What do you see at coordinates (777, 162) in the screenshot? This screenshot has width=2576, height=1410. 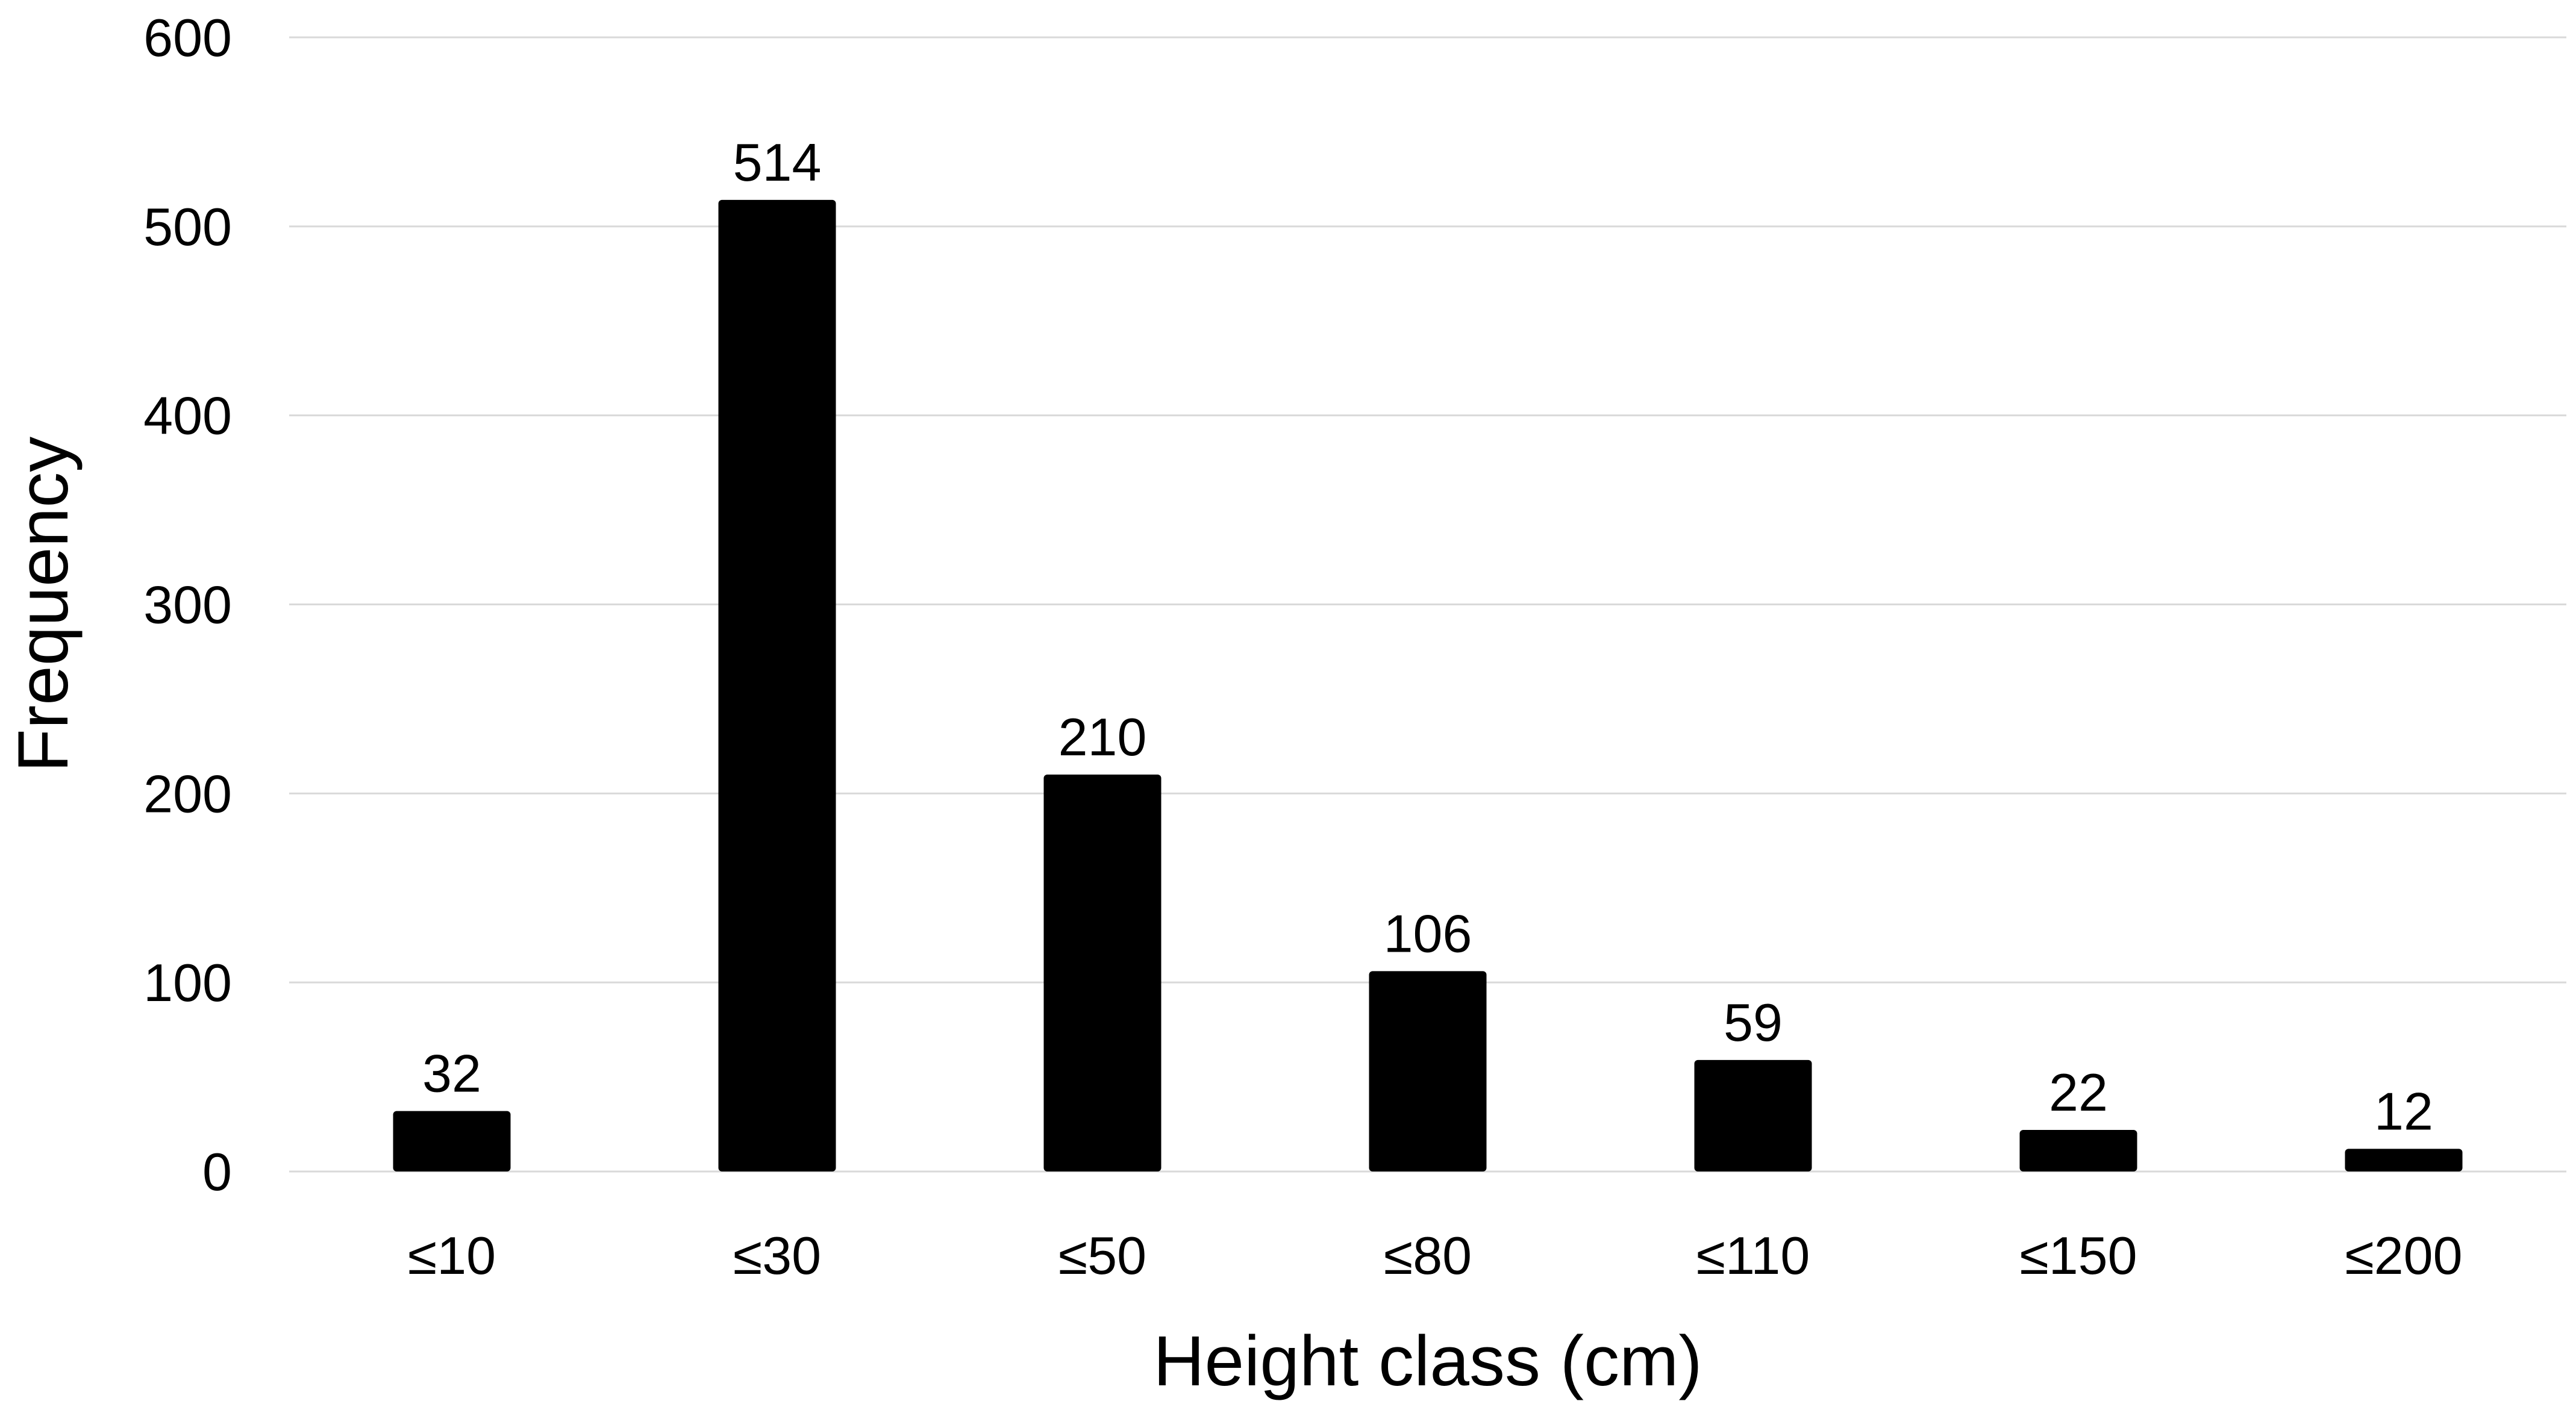 I see `bar-value-label: 514` at bounding box center [777, 162].